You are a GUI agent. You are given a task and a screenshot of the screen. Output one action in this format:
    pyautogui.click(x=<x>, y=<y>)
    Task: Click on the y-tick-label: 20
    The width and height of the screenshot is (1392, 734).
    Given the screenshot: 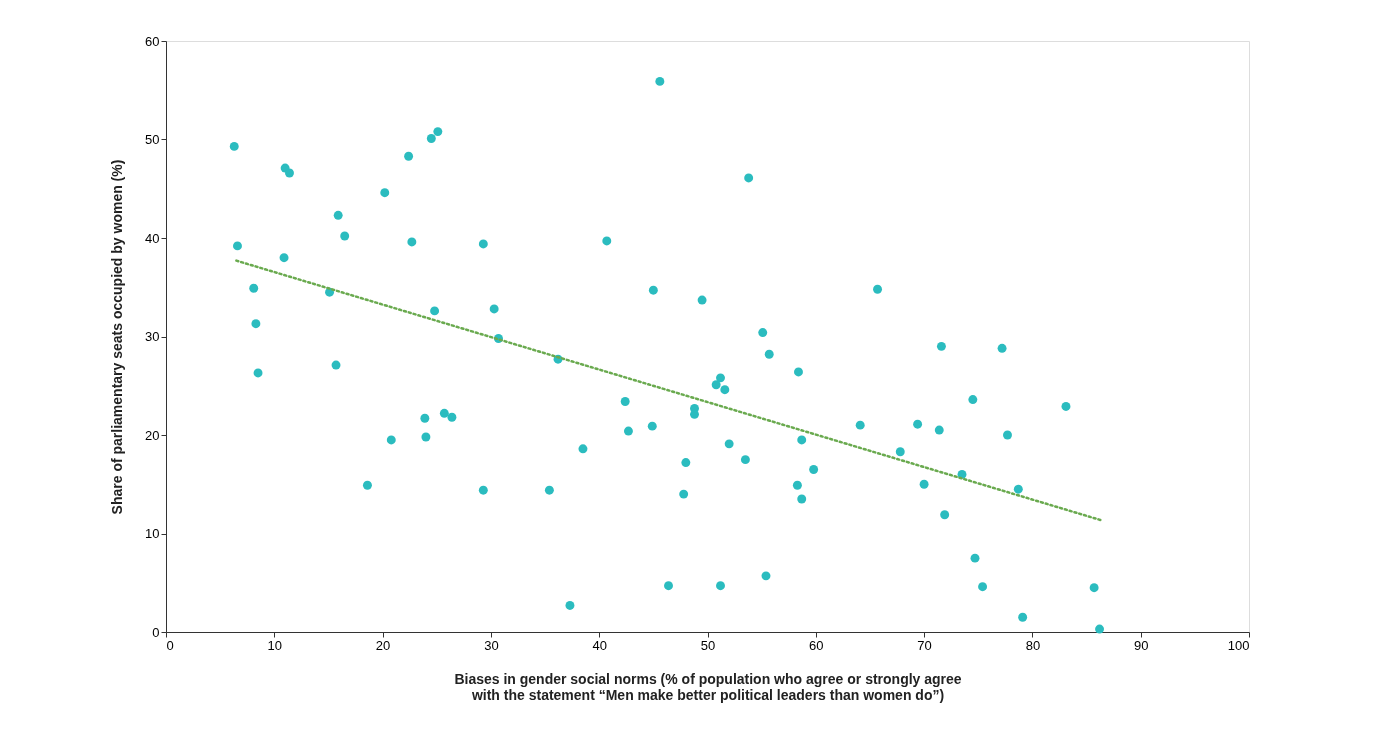 What is the action you would take?
    pyautogui.click(x=152, y=435)
    